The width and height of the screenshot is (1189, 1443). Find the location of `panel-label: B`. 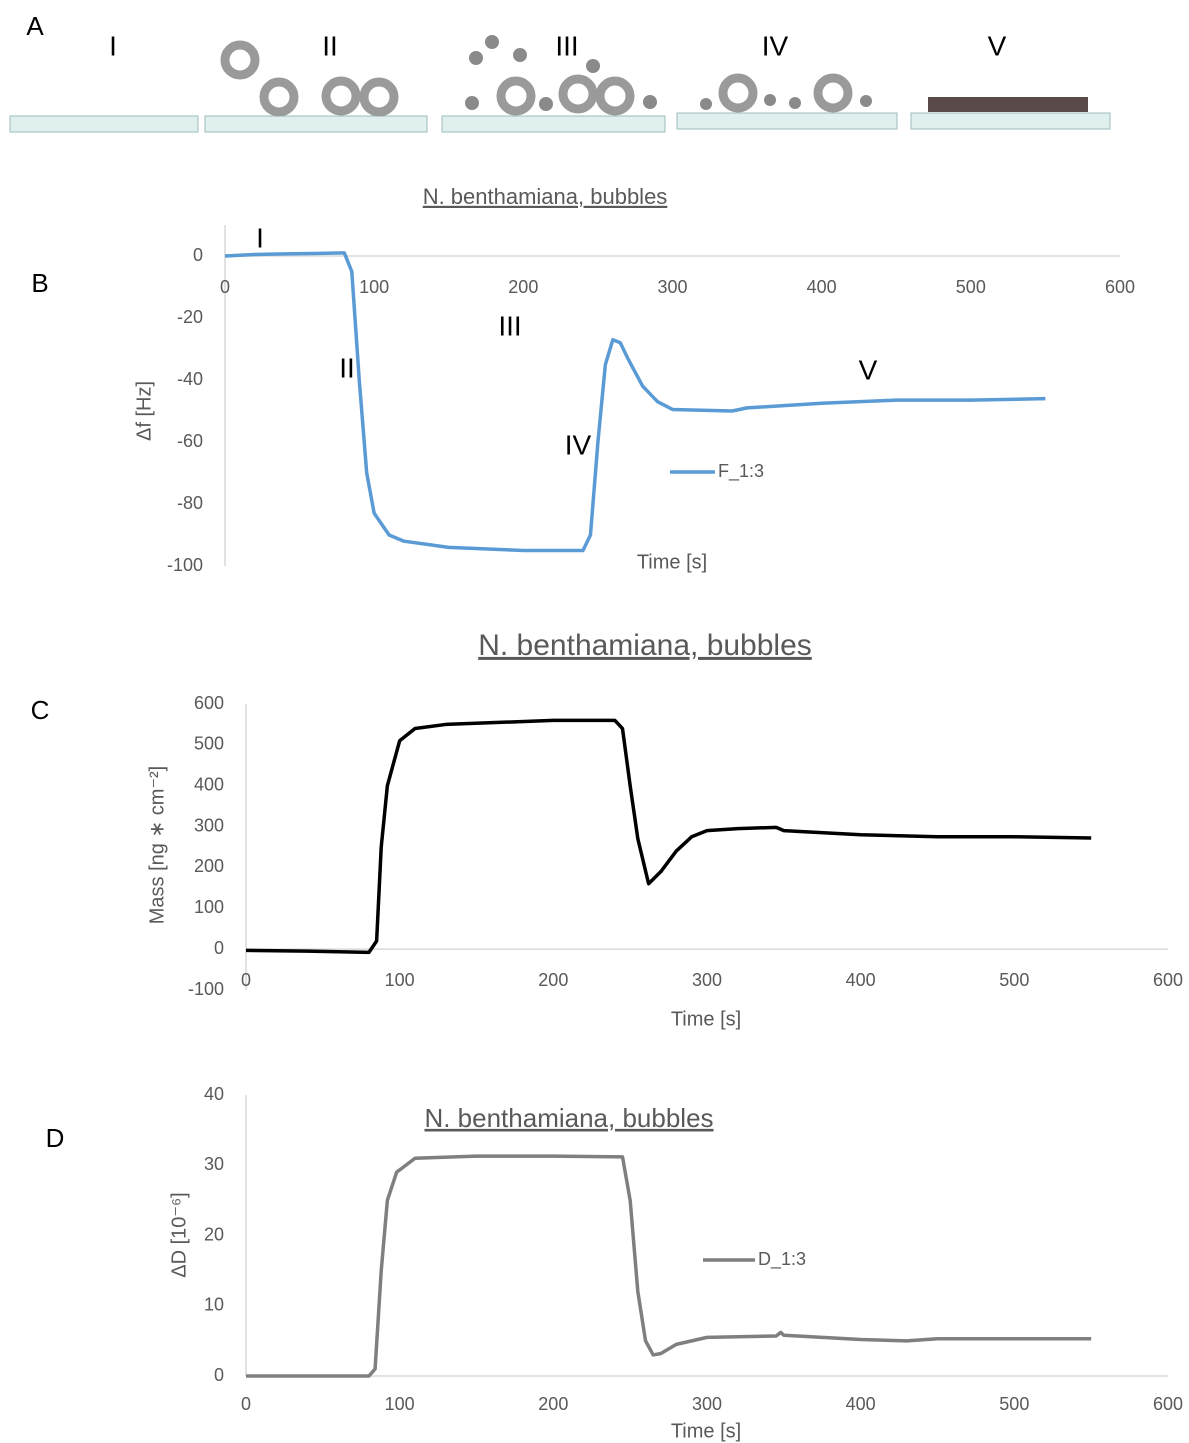

panel-label: B is located at coordinates (39, 283).